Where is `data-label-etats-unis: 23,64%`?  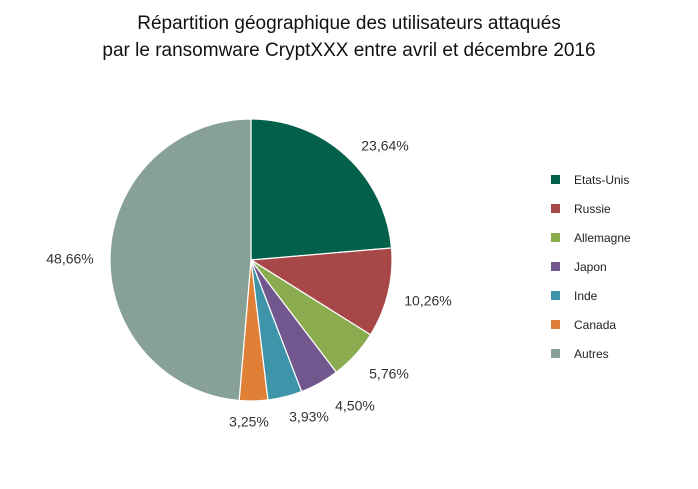
data-label-etats-unis: 23,64% is located at coordinates (384, 146).